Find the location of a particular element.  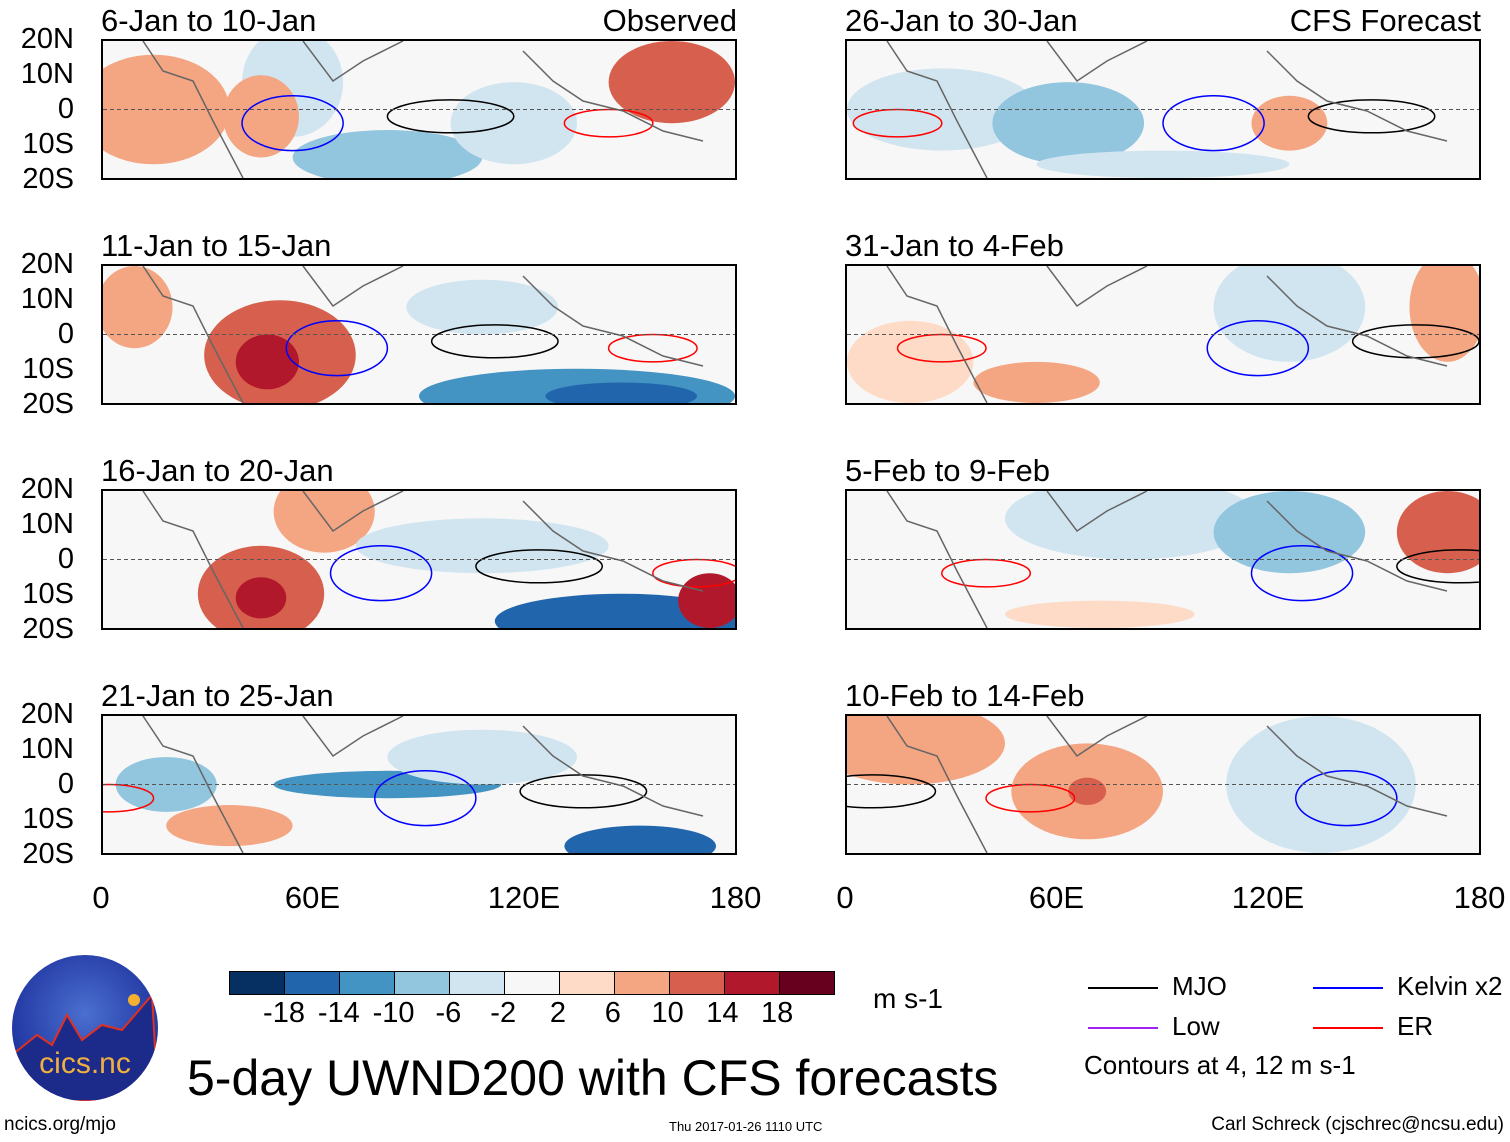

legend-line is located at coordinates (1123, 988).